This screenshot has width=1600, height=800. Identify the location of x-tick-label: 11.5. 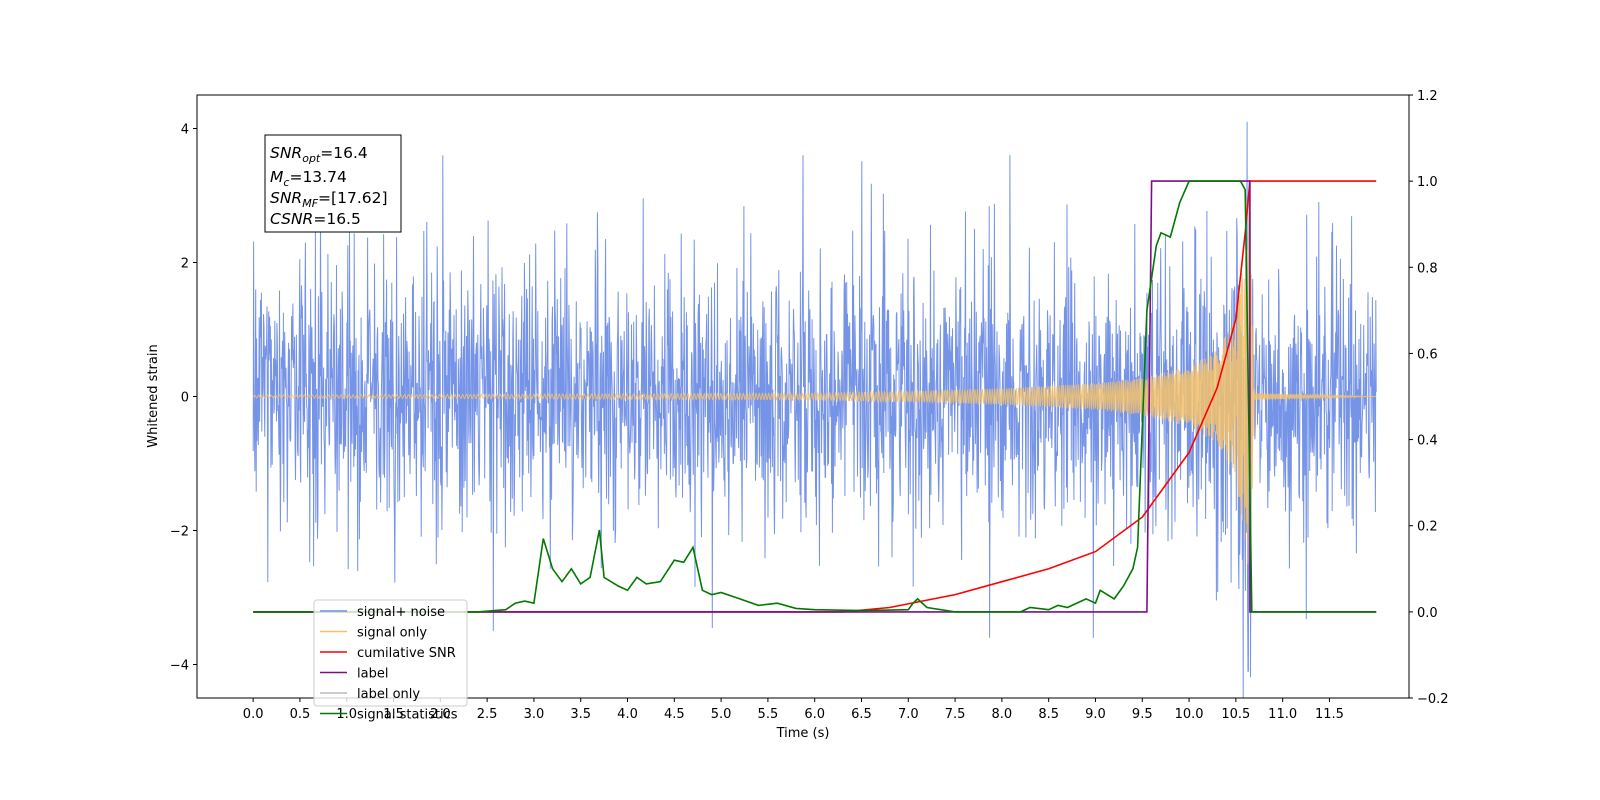
(1329, 714).